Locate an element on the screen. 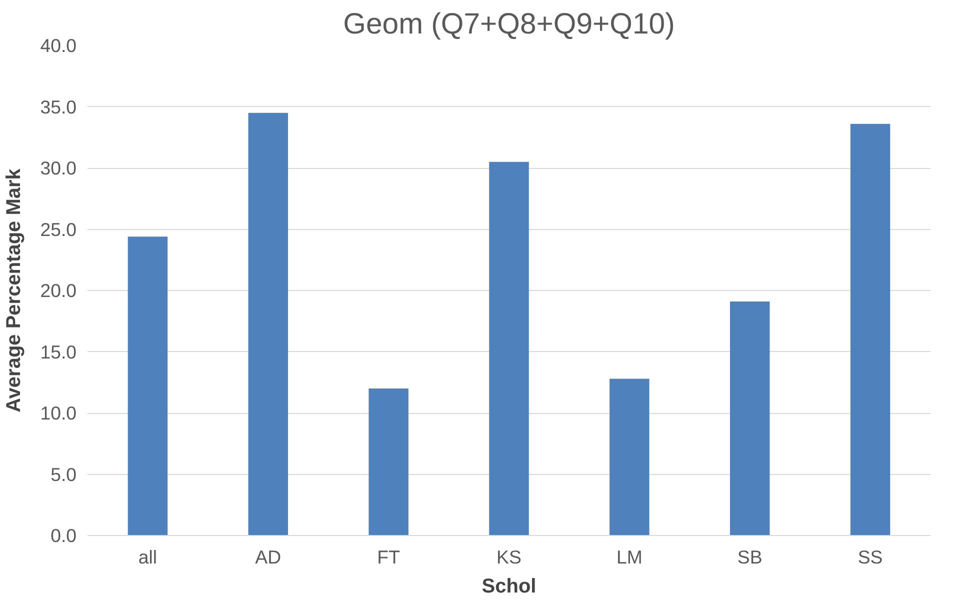  x-tick-label: all is located at coordinates (148, 557).